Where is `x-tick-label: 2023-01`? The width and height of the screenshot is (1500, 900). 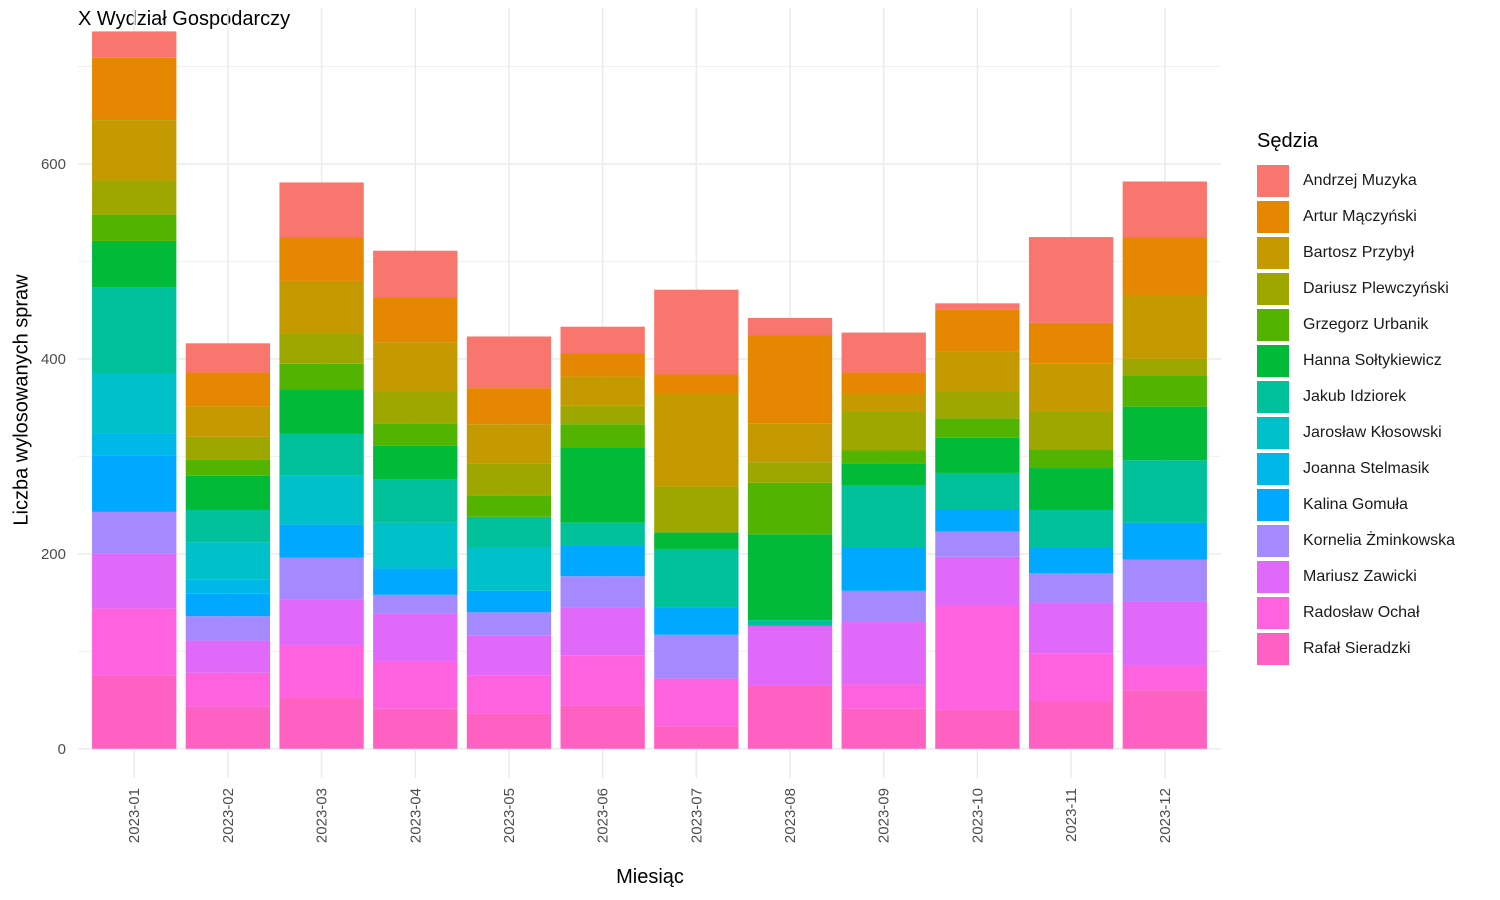
x-tick-label: 2023-01 is located at coordinates (134, 815).